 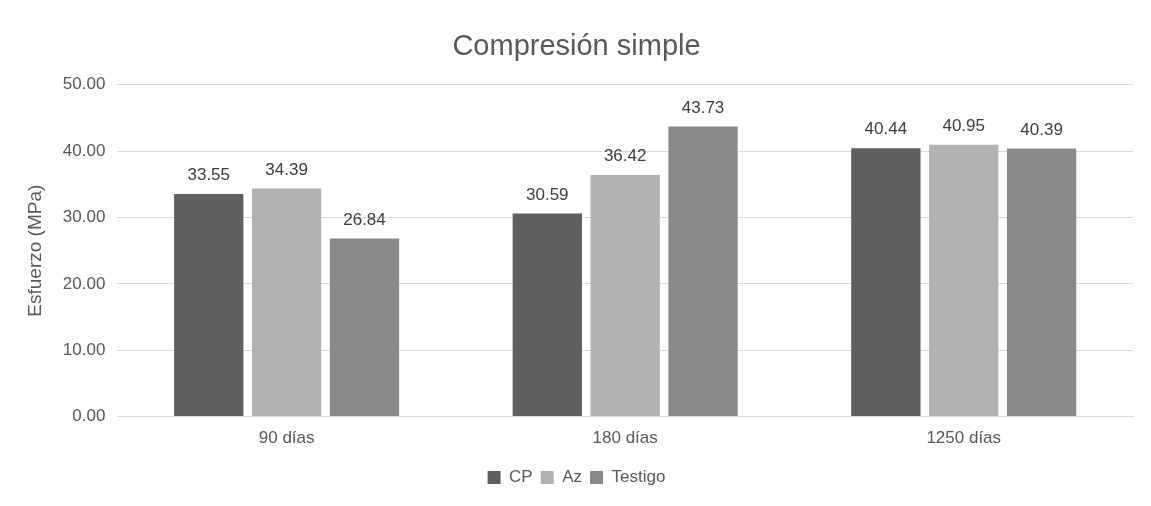 What do you see at coordinates (286, 438) in the screenshot?
I see `x-tick-label: 90 días` at bounding box center [286, 438].